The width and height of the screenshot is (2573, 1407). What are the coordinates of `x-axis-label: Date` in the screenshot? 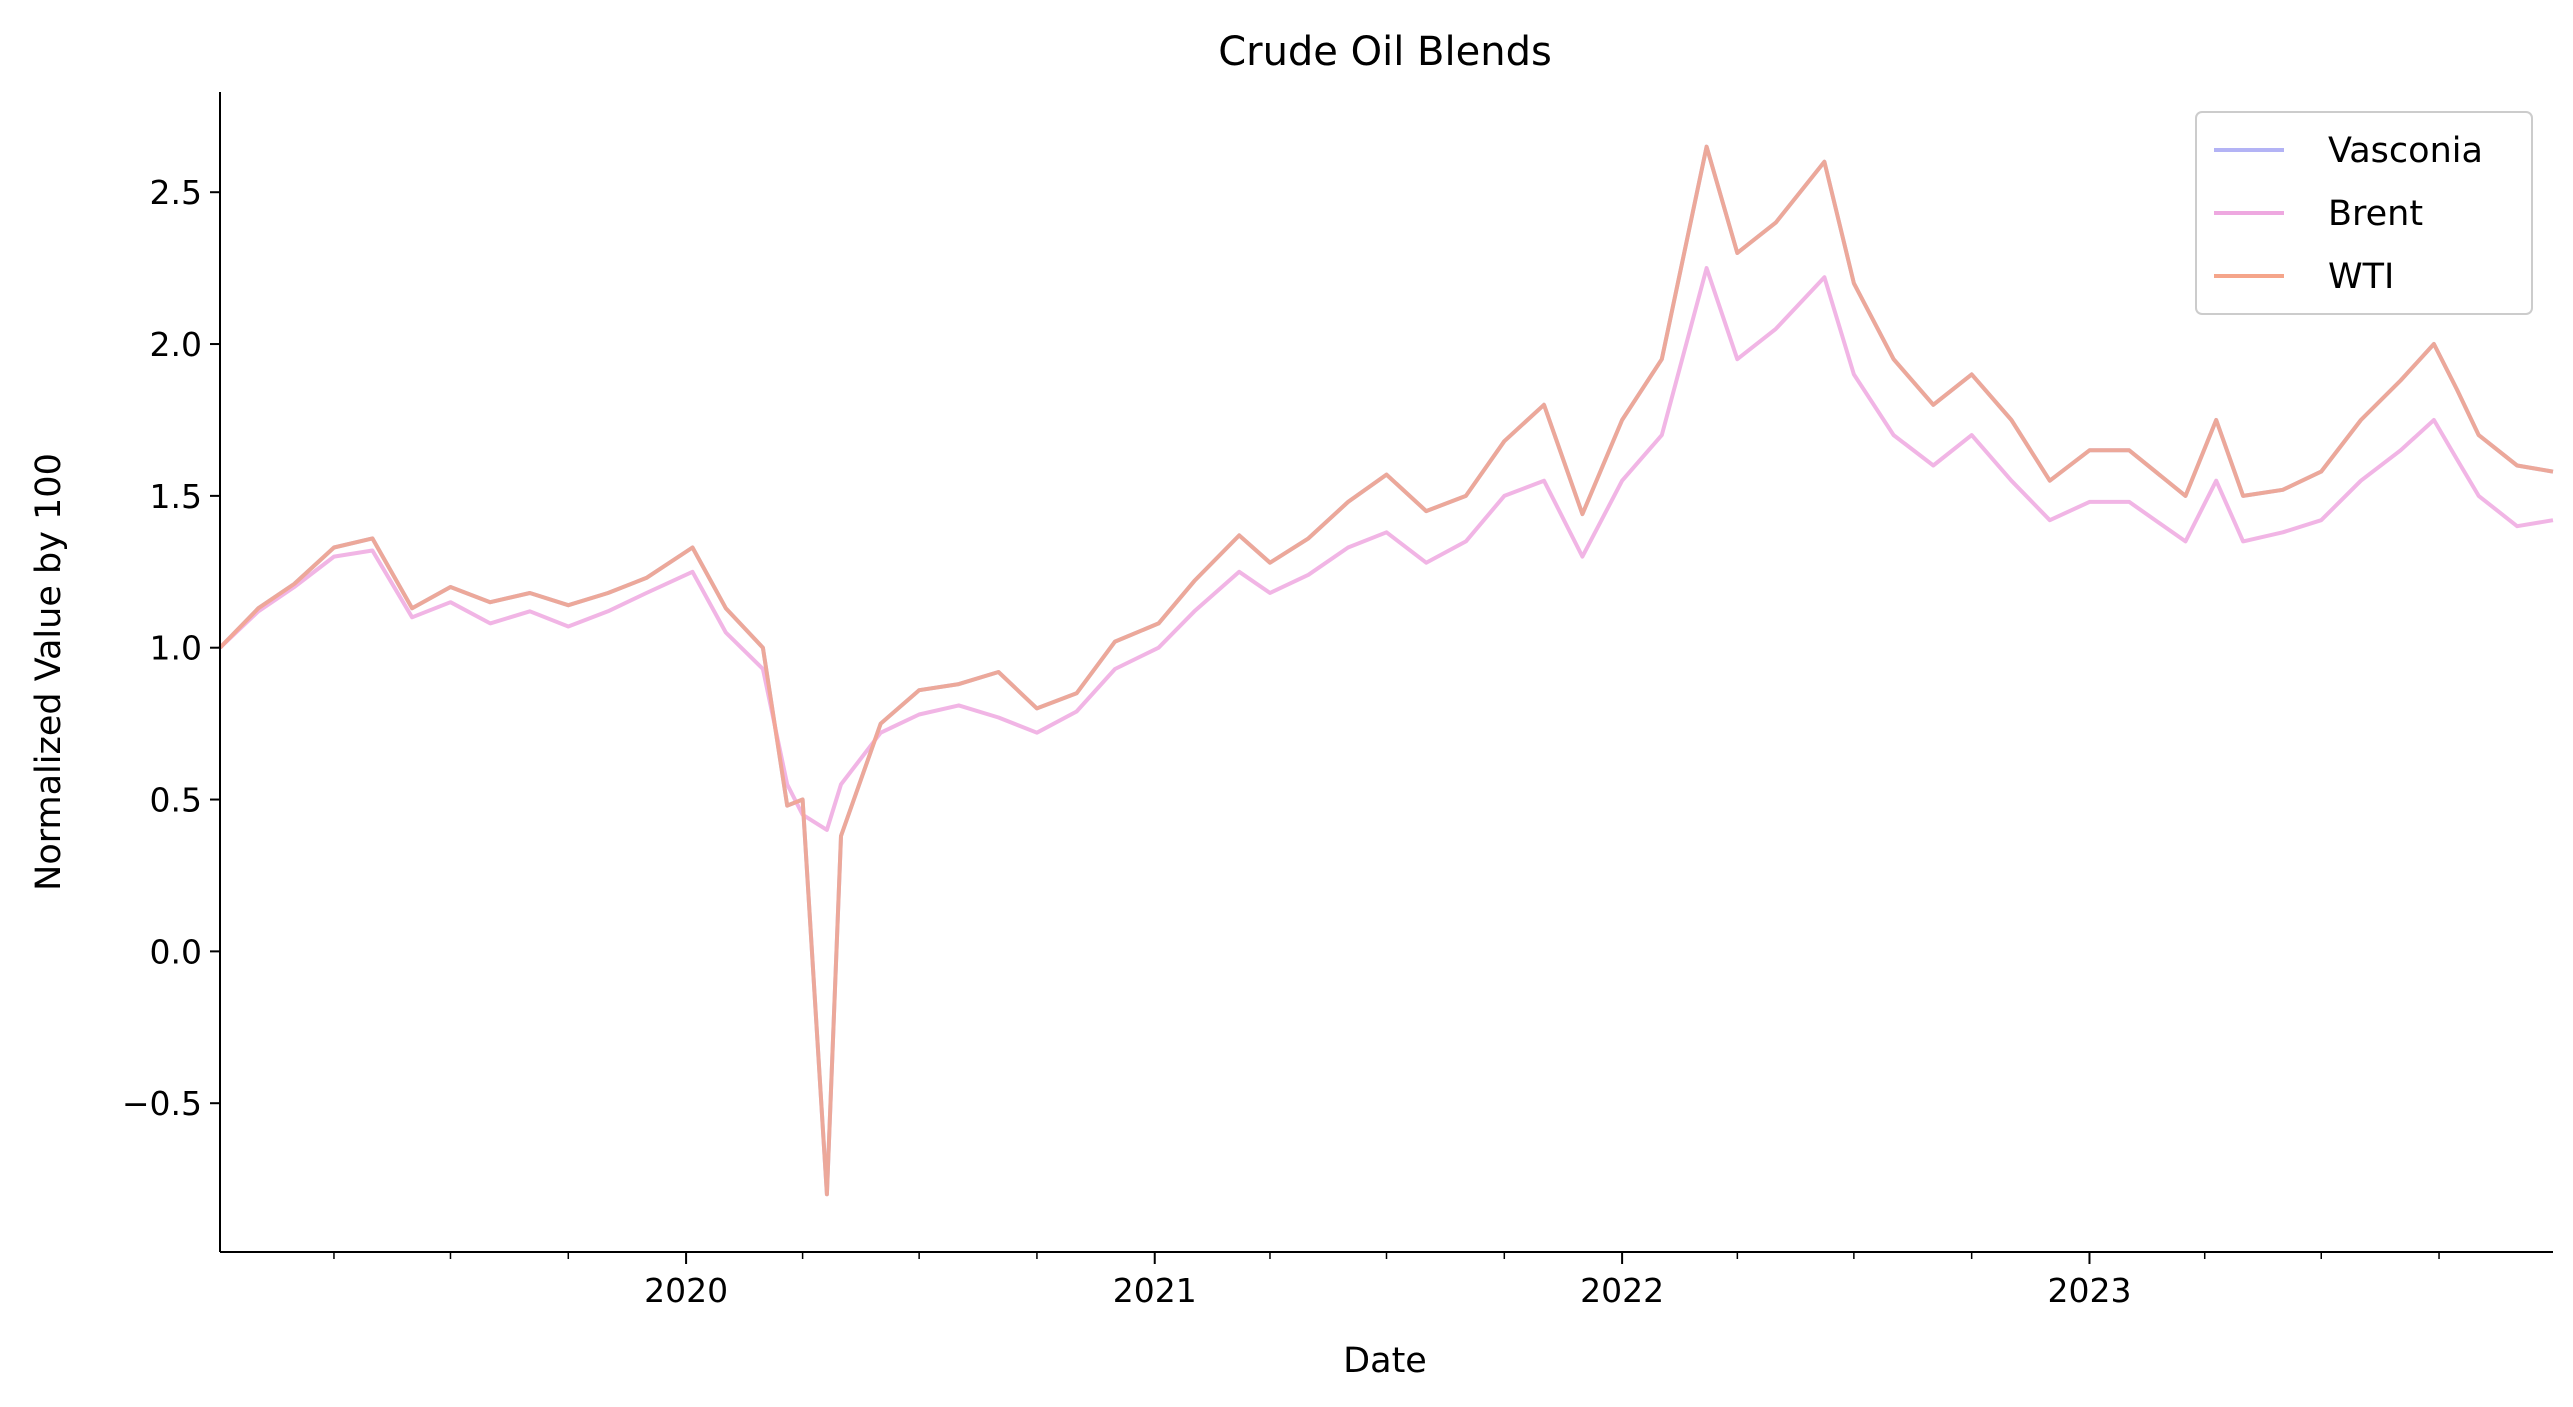 It's located at (1385, 1361).